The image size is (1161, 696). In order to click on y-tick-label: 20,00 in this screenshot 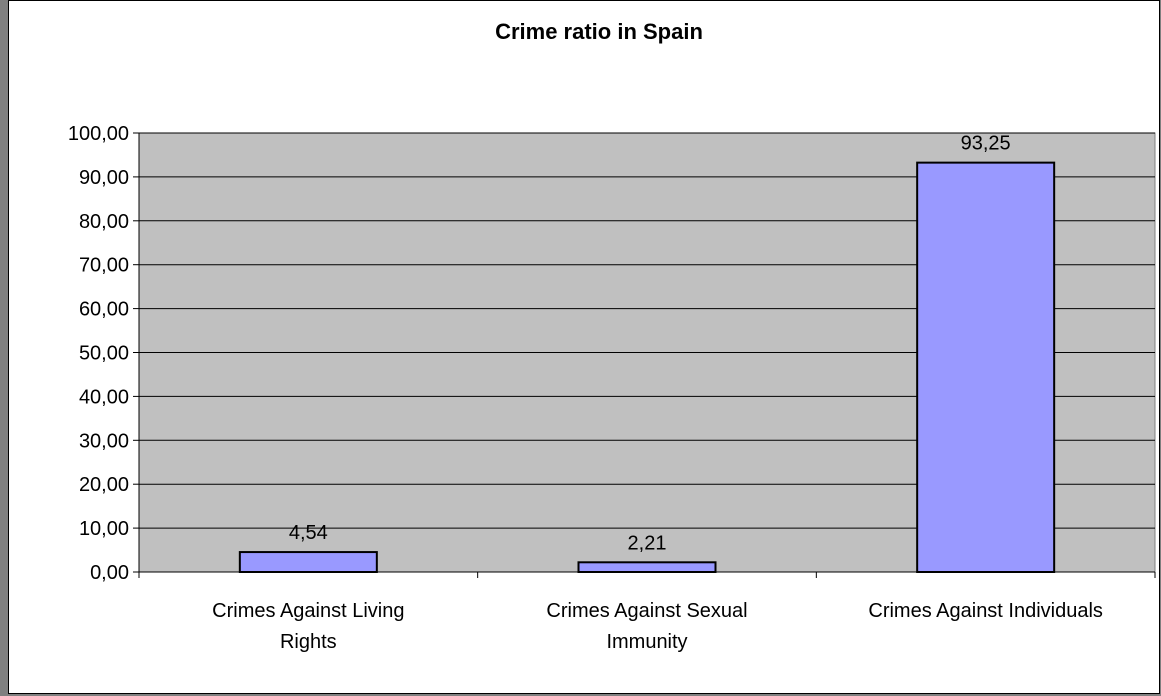, I will do `click(104, 485)`.